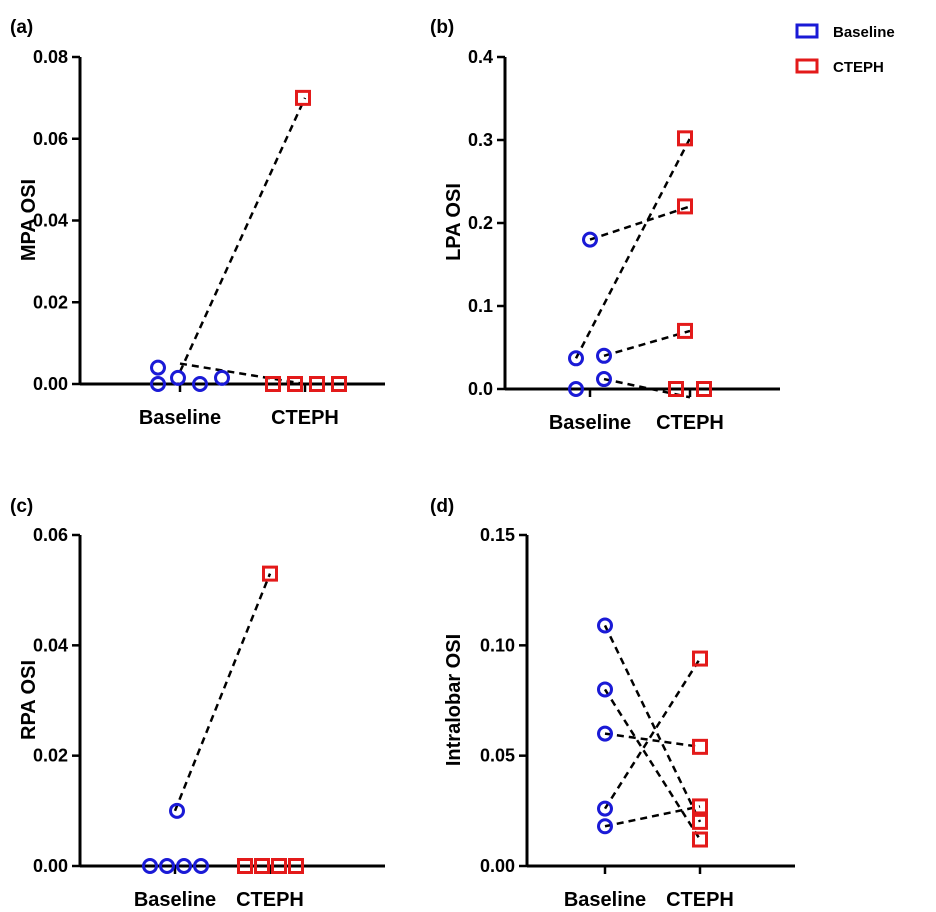 The width and height of the screenshot is (936, 912). I want to click on panel-label: (a), so click(21, 27).